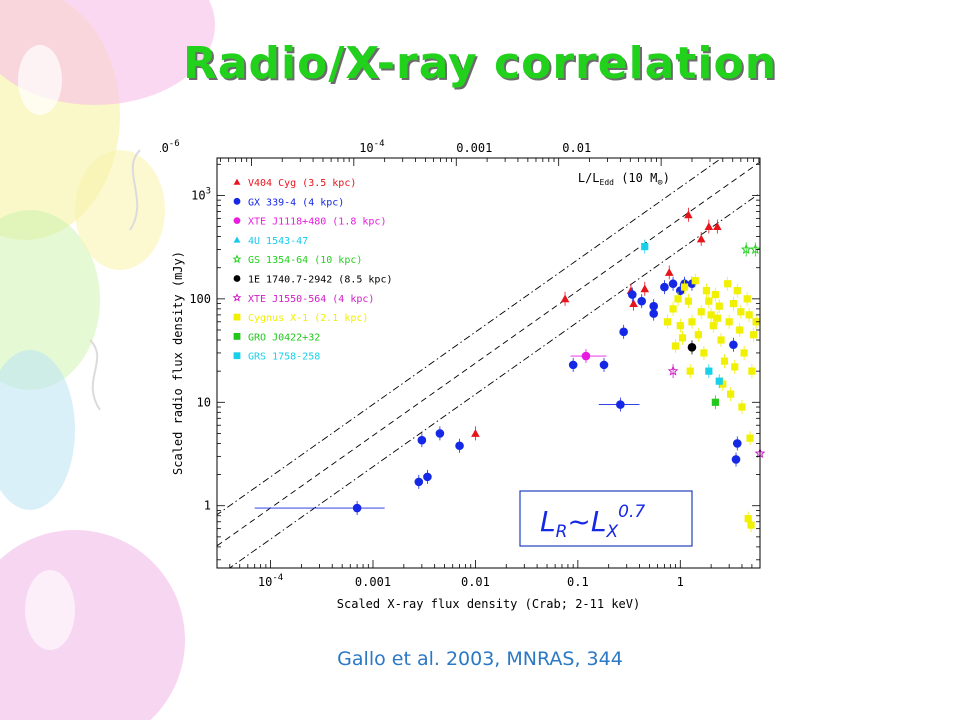 This screenshot has width=960, height=720. Describe the element at coordinates (317, 222) in the screenshot. I see `legend-label: XTE J1118+480 (1.8 kpc)` at that location.